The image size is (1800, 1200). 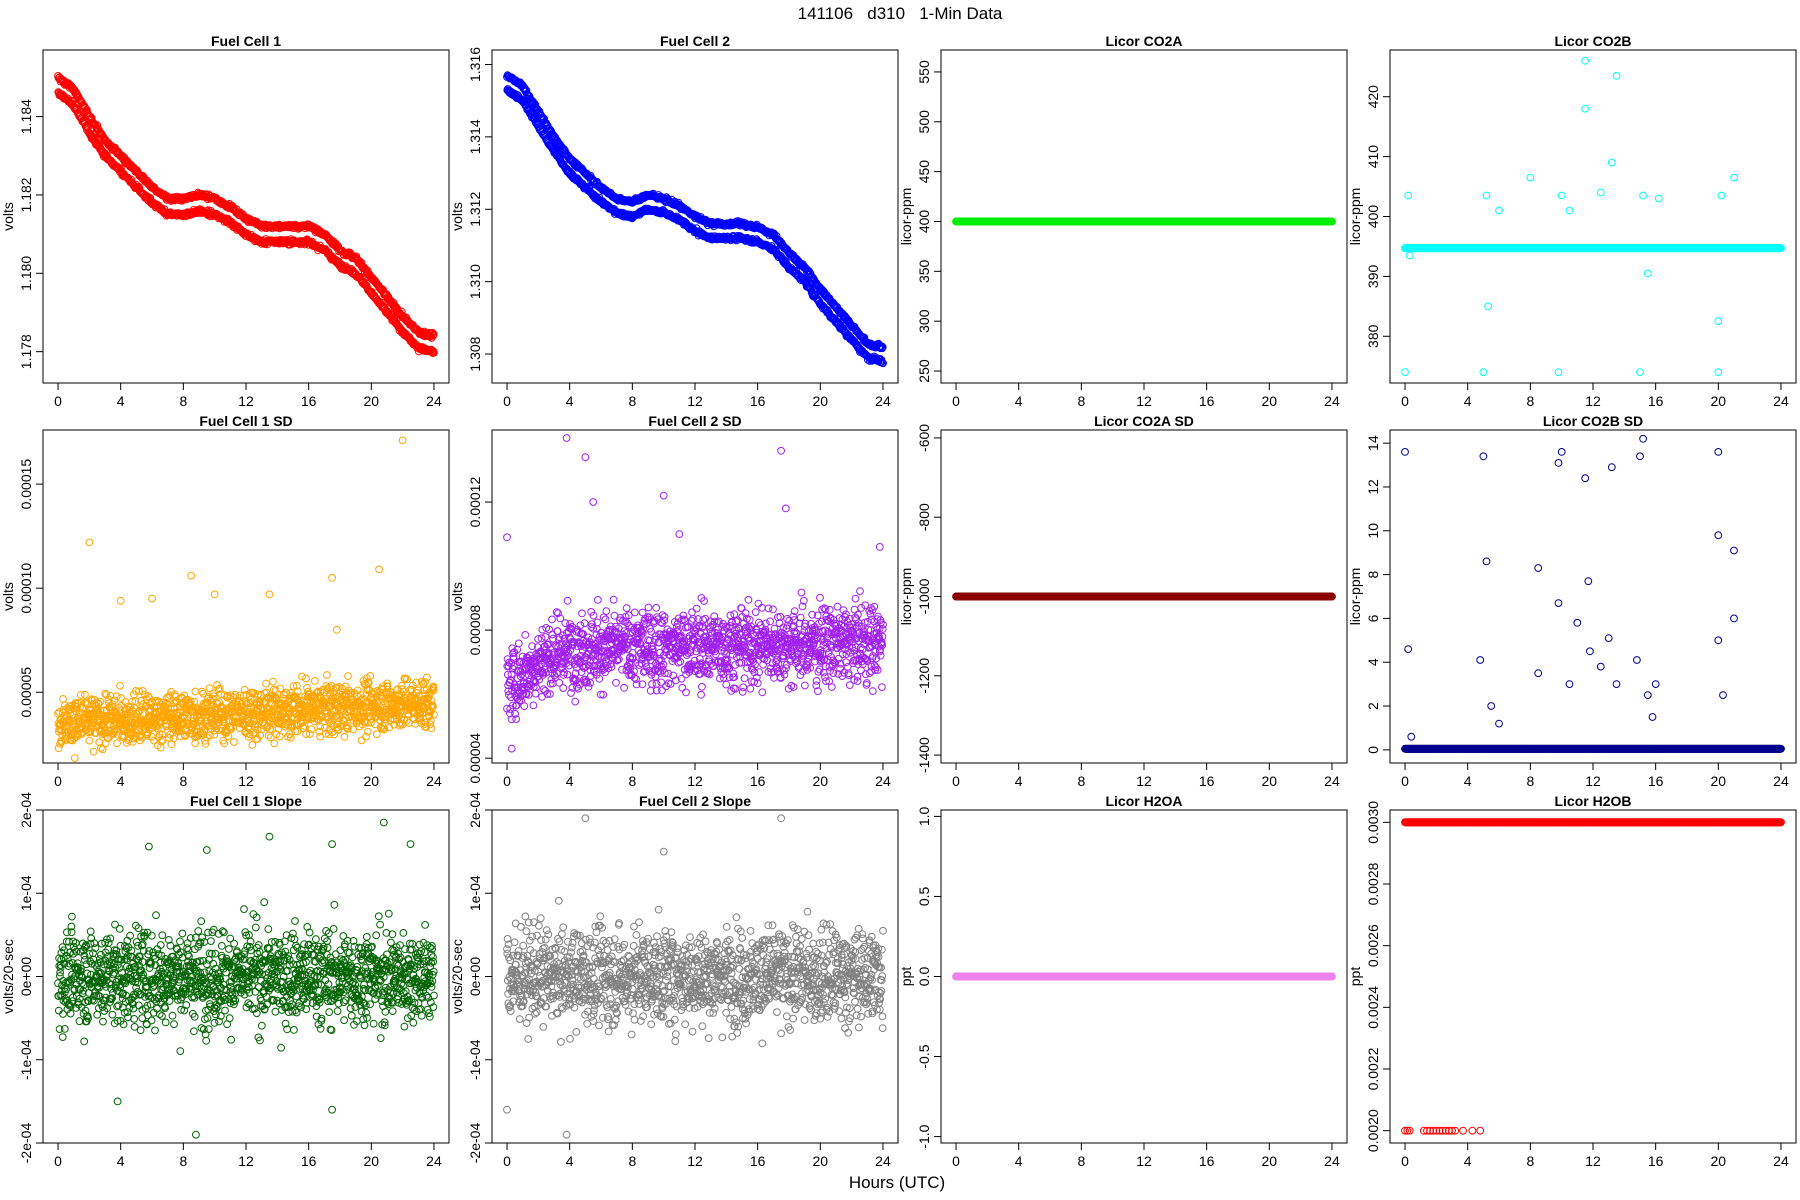 I want to click on x-tick-label-fc1: 20, so click(x=372, y=401).